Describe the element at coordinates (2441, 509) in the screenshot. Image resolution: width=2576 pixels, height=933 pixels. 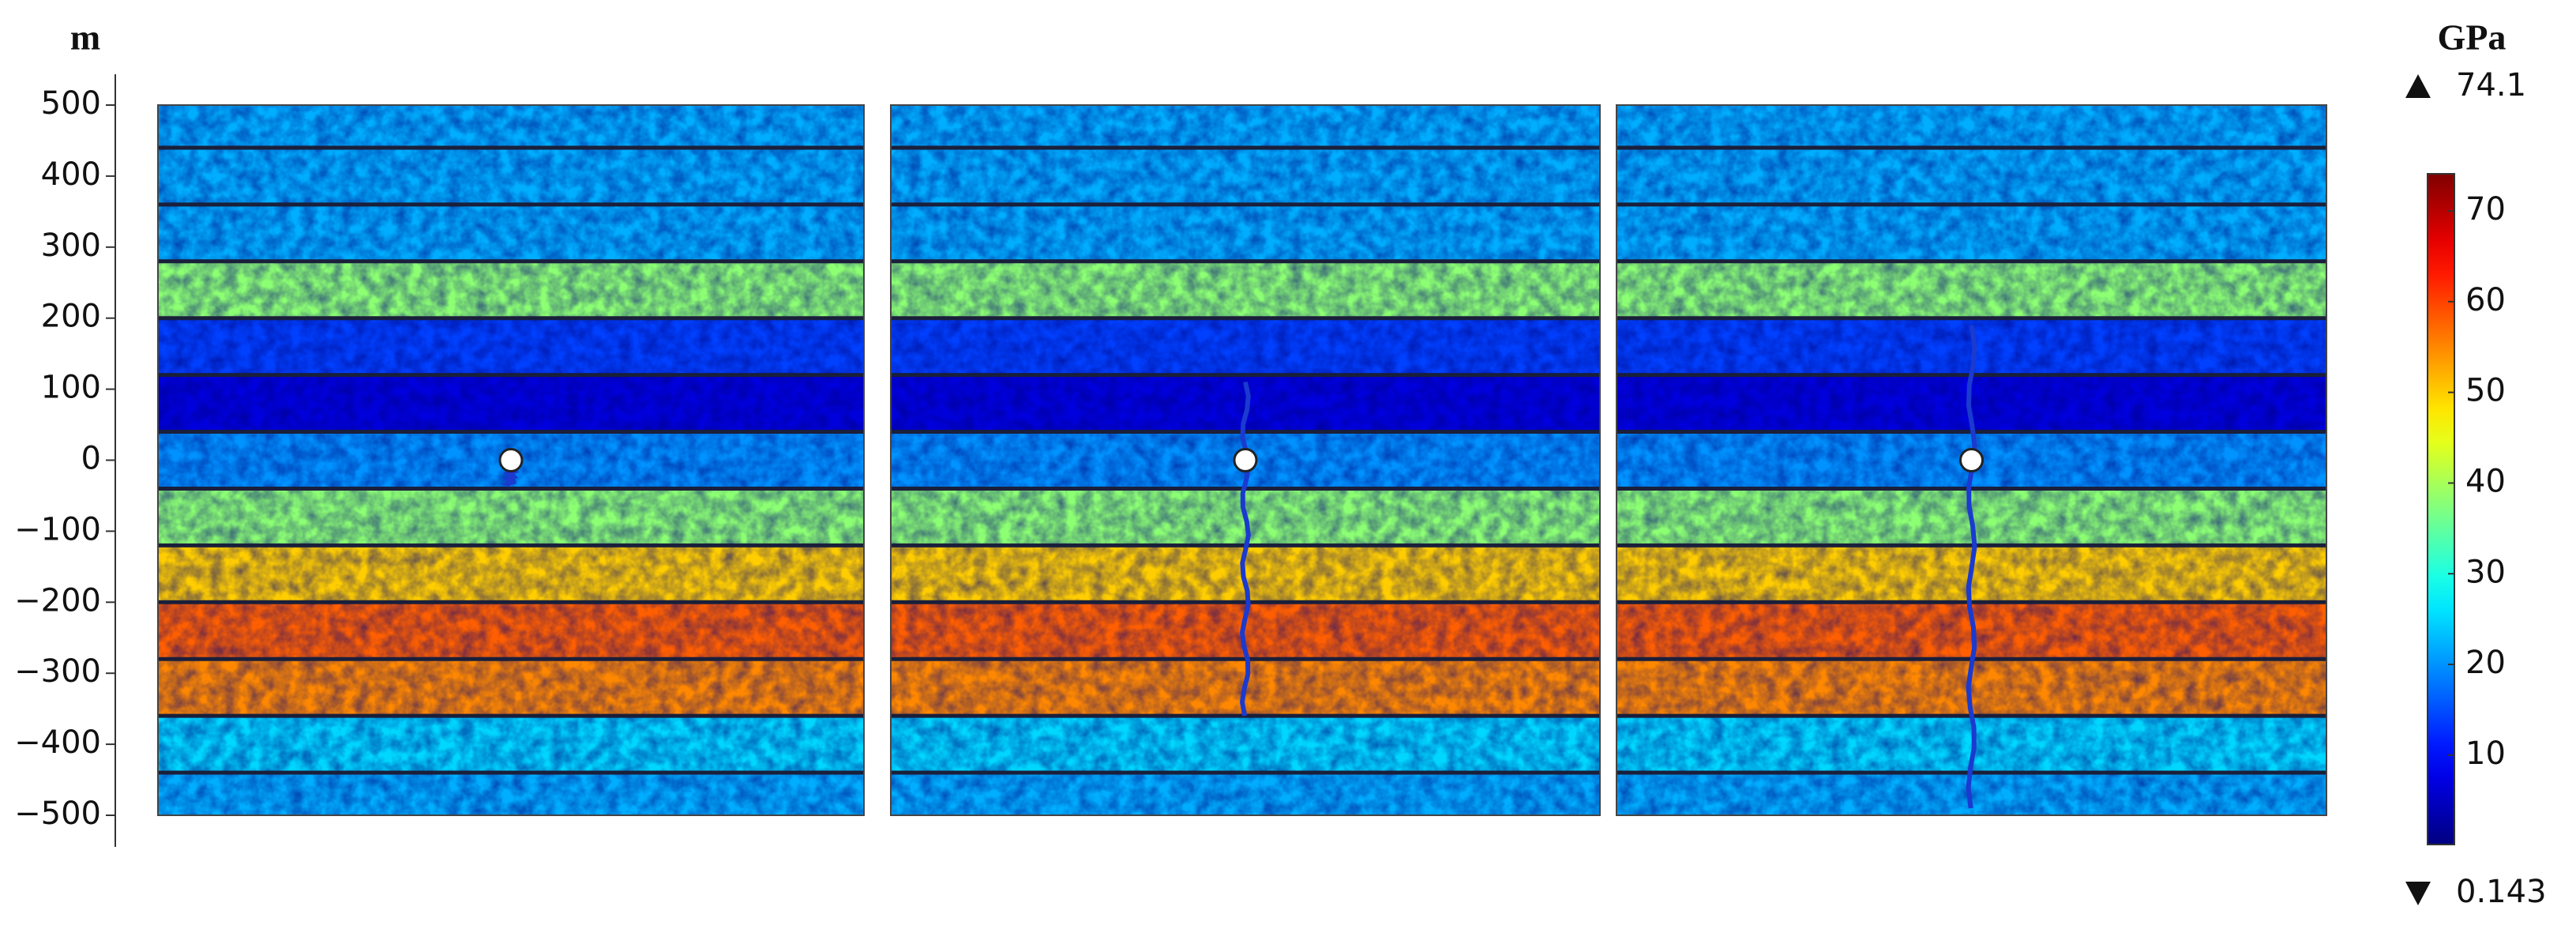
I see `colorbar` at that location.